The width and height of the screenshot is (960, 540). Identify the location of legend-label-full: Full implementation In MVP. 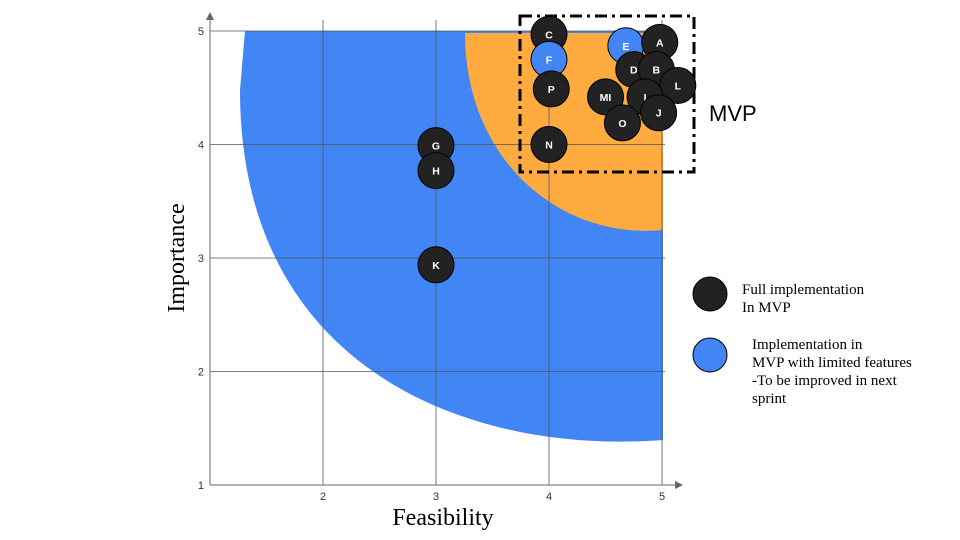
(803, 299).